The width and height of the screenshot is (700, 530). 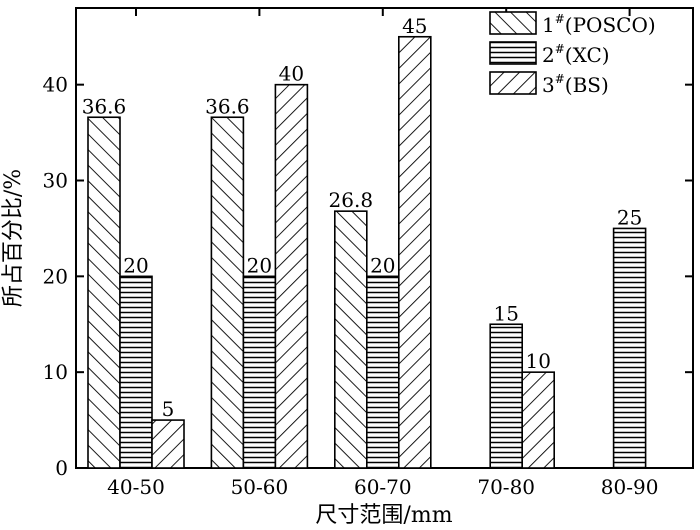 I want to click on legend-series-name: (POSCO), so click(x=610, y=25).